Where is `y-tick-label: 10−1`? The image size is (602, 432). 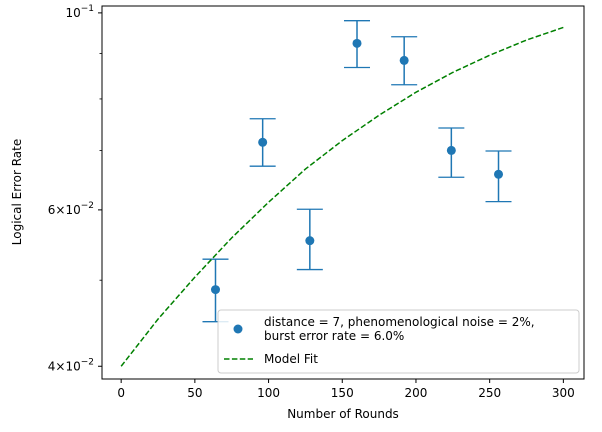
y-tick-label: 10−1 is located at coordinates (79, 12).